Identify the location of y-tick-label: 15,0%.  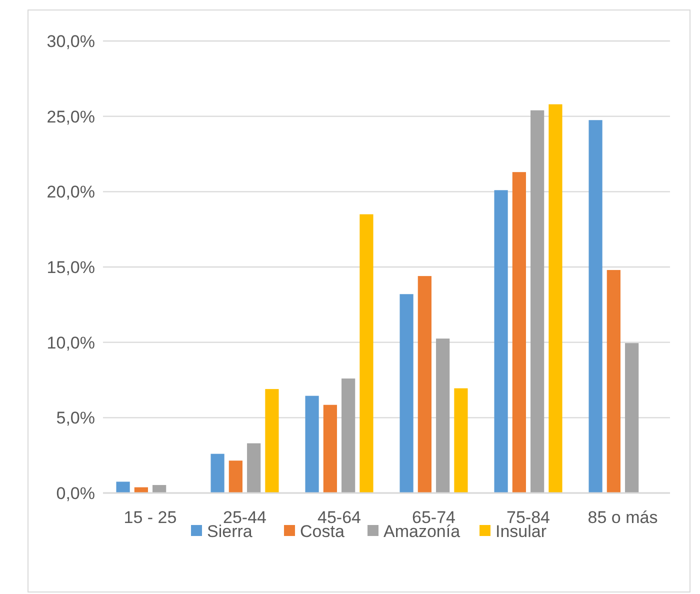
(70, 267).